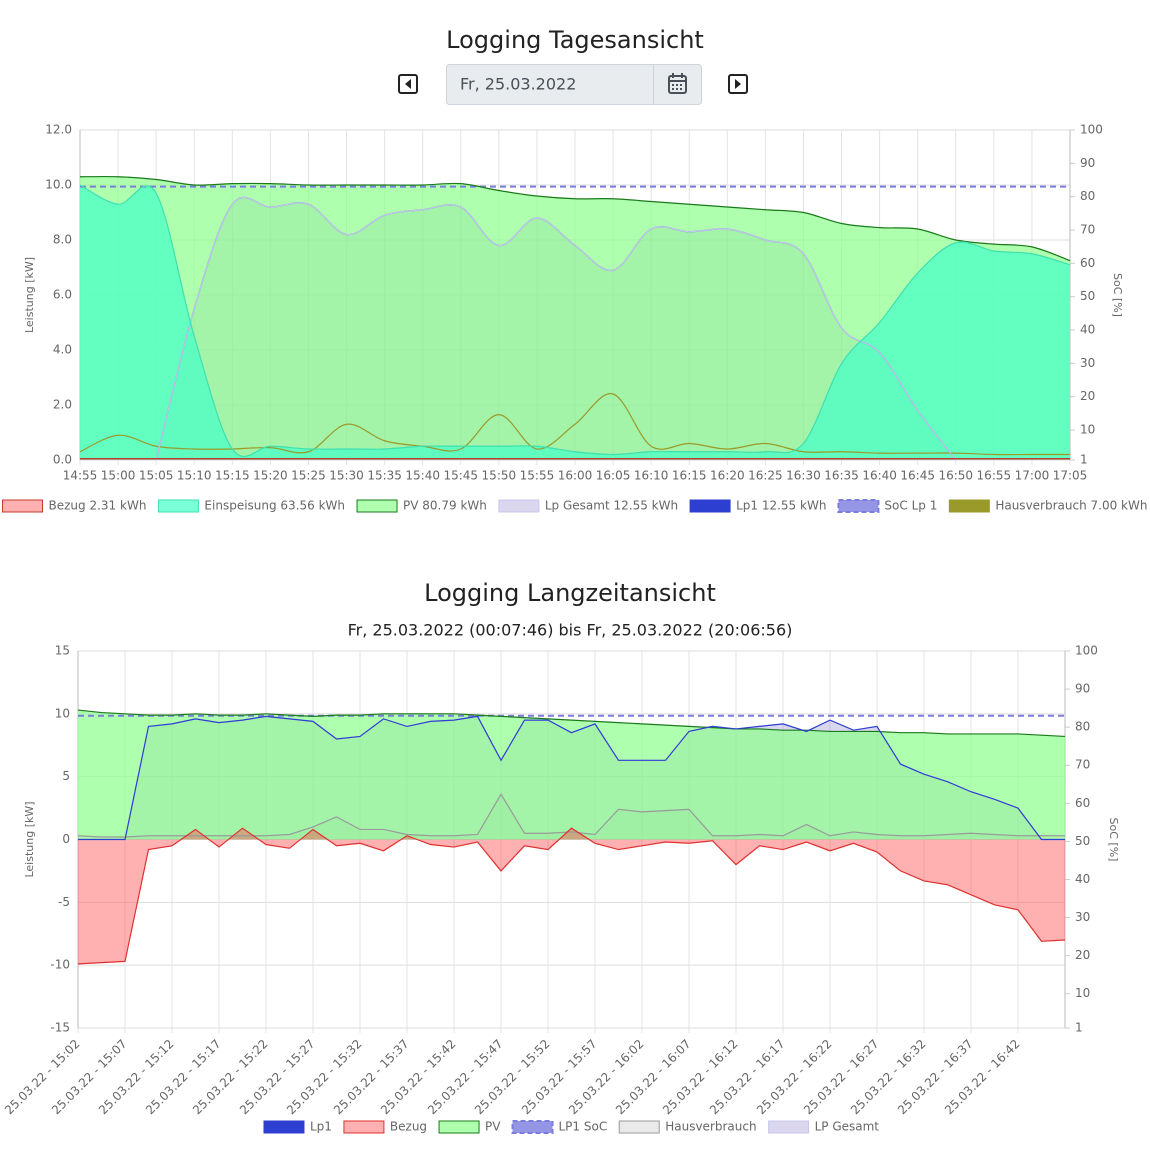 The width and height of the screenshot is (1150, 1170). What do you see at coordinates (575, 40) in the screenshot?
I see `chart-title: Logging Tagesansicht` at bounding box center [575, 40].